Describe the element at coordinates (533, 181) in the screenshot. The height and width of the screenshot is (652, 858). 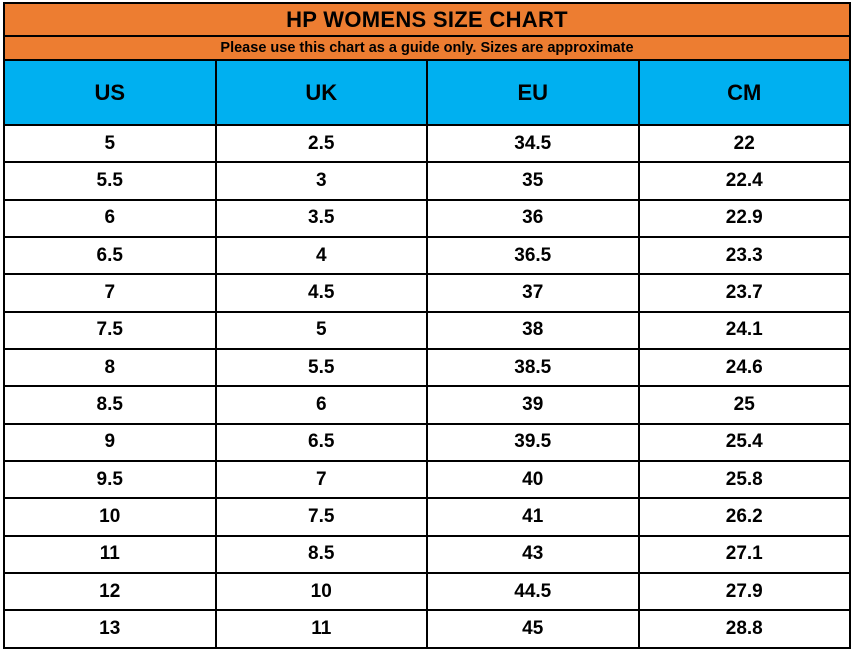
I see `size-cell: 35` at that location.